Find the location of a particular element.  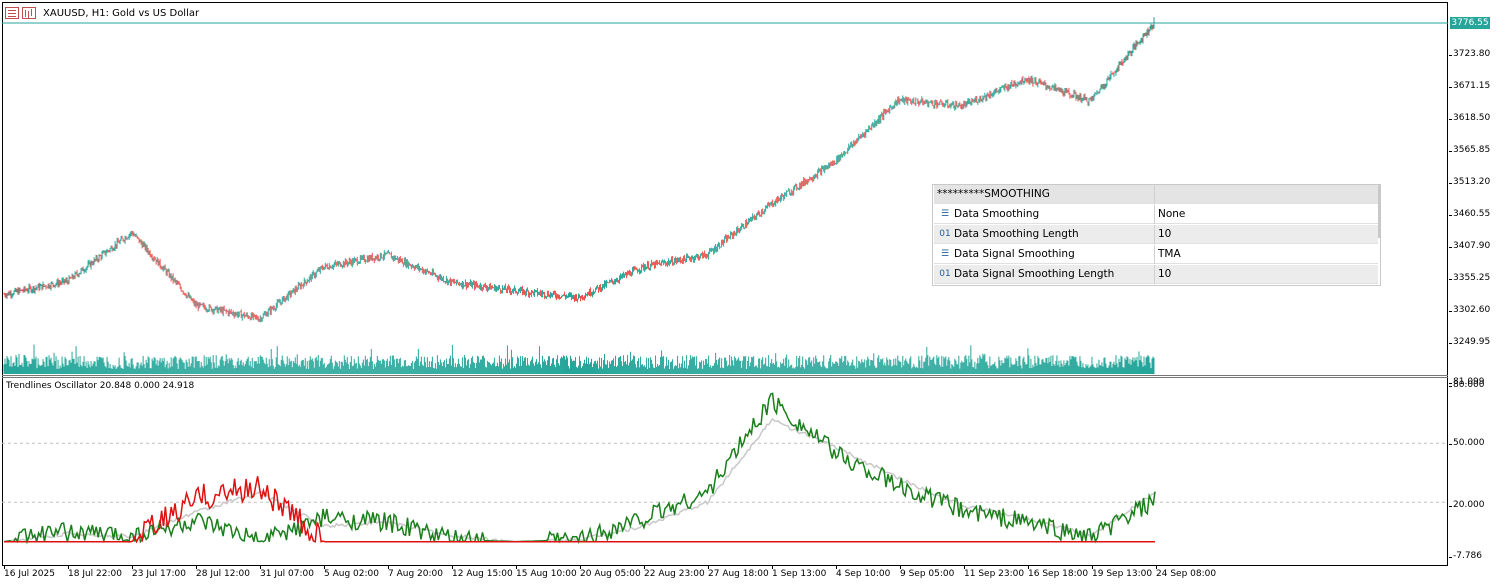

time-label: 27 Aug 18:00 is located at coordinates (738, 572).